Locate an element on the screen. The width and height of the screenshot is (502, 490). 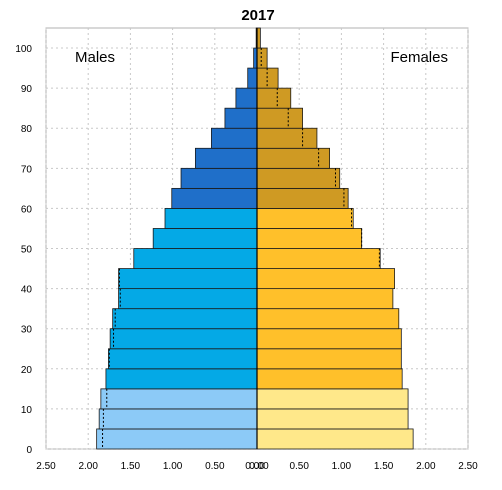
x-tick-label-left: 0.00 is located at coordinates (255, 466).